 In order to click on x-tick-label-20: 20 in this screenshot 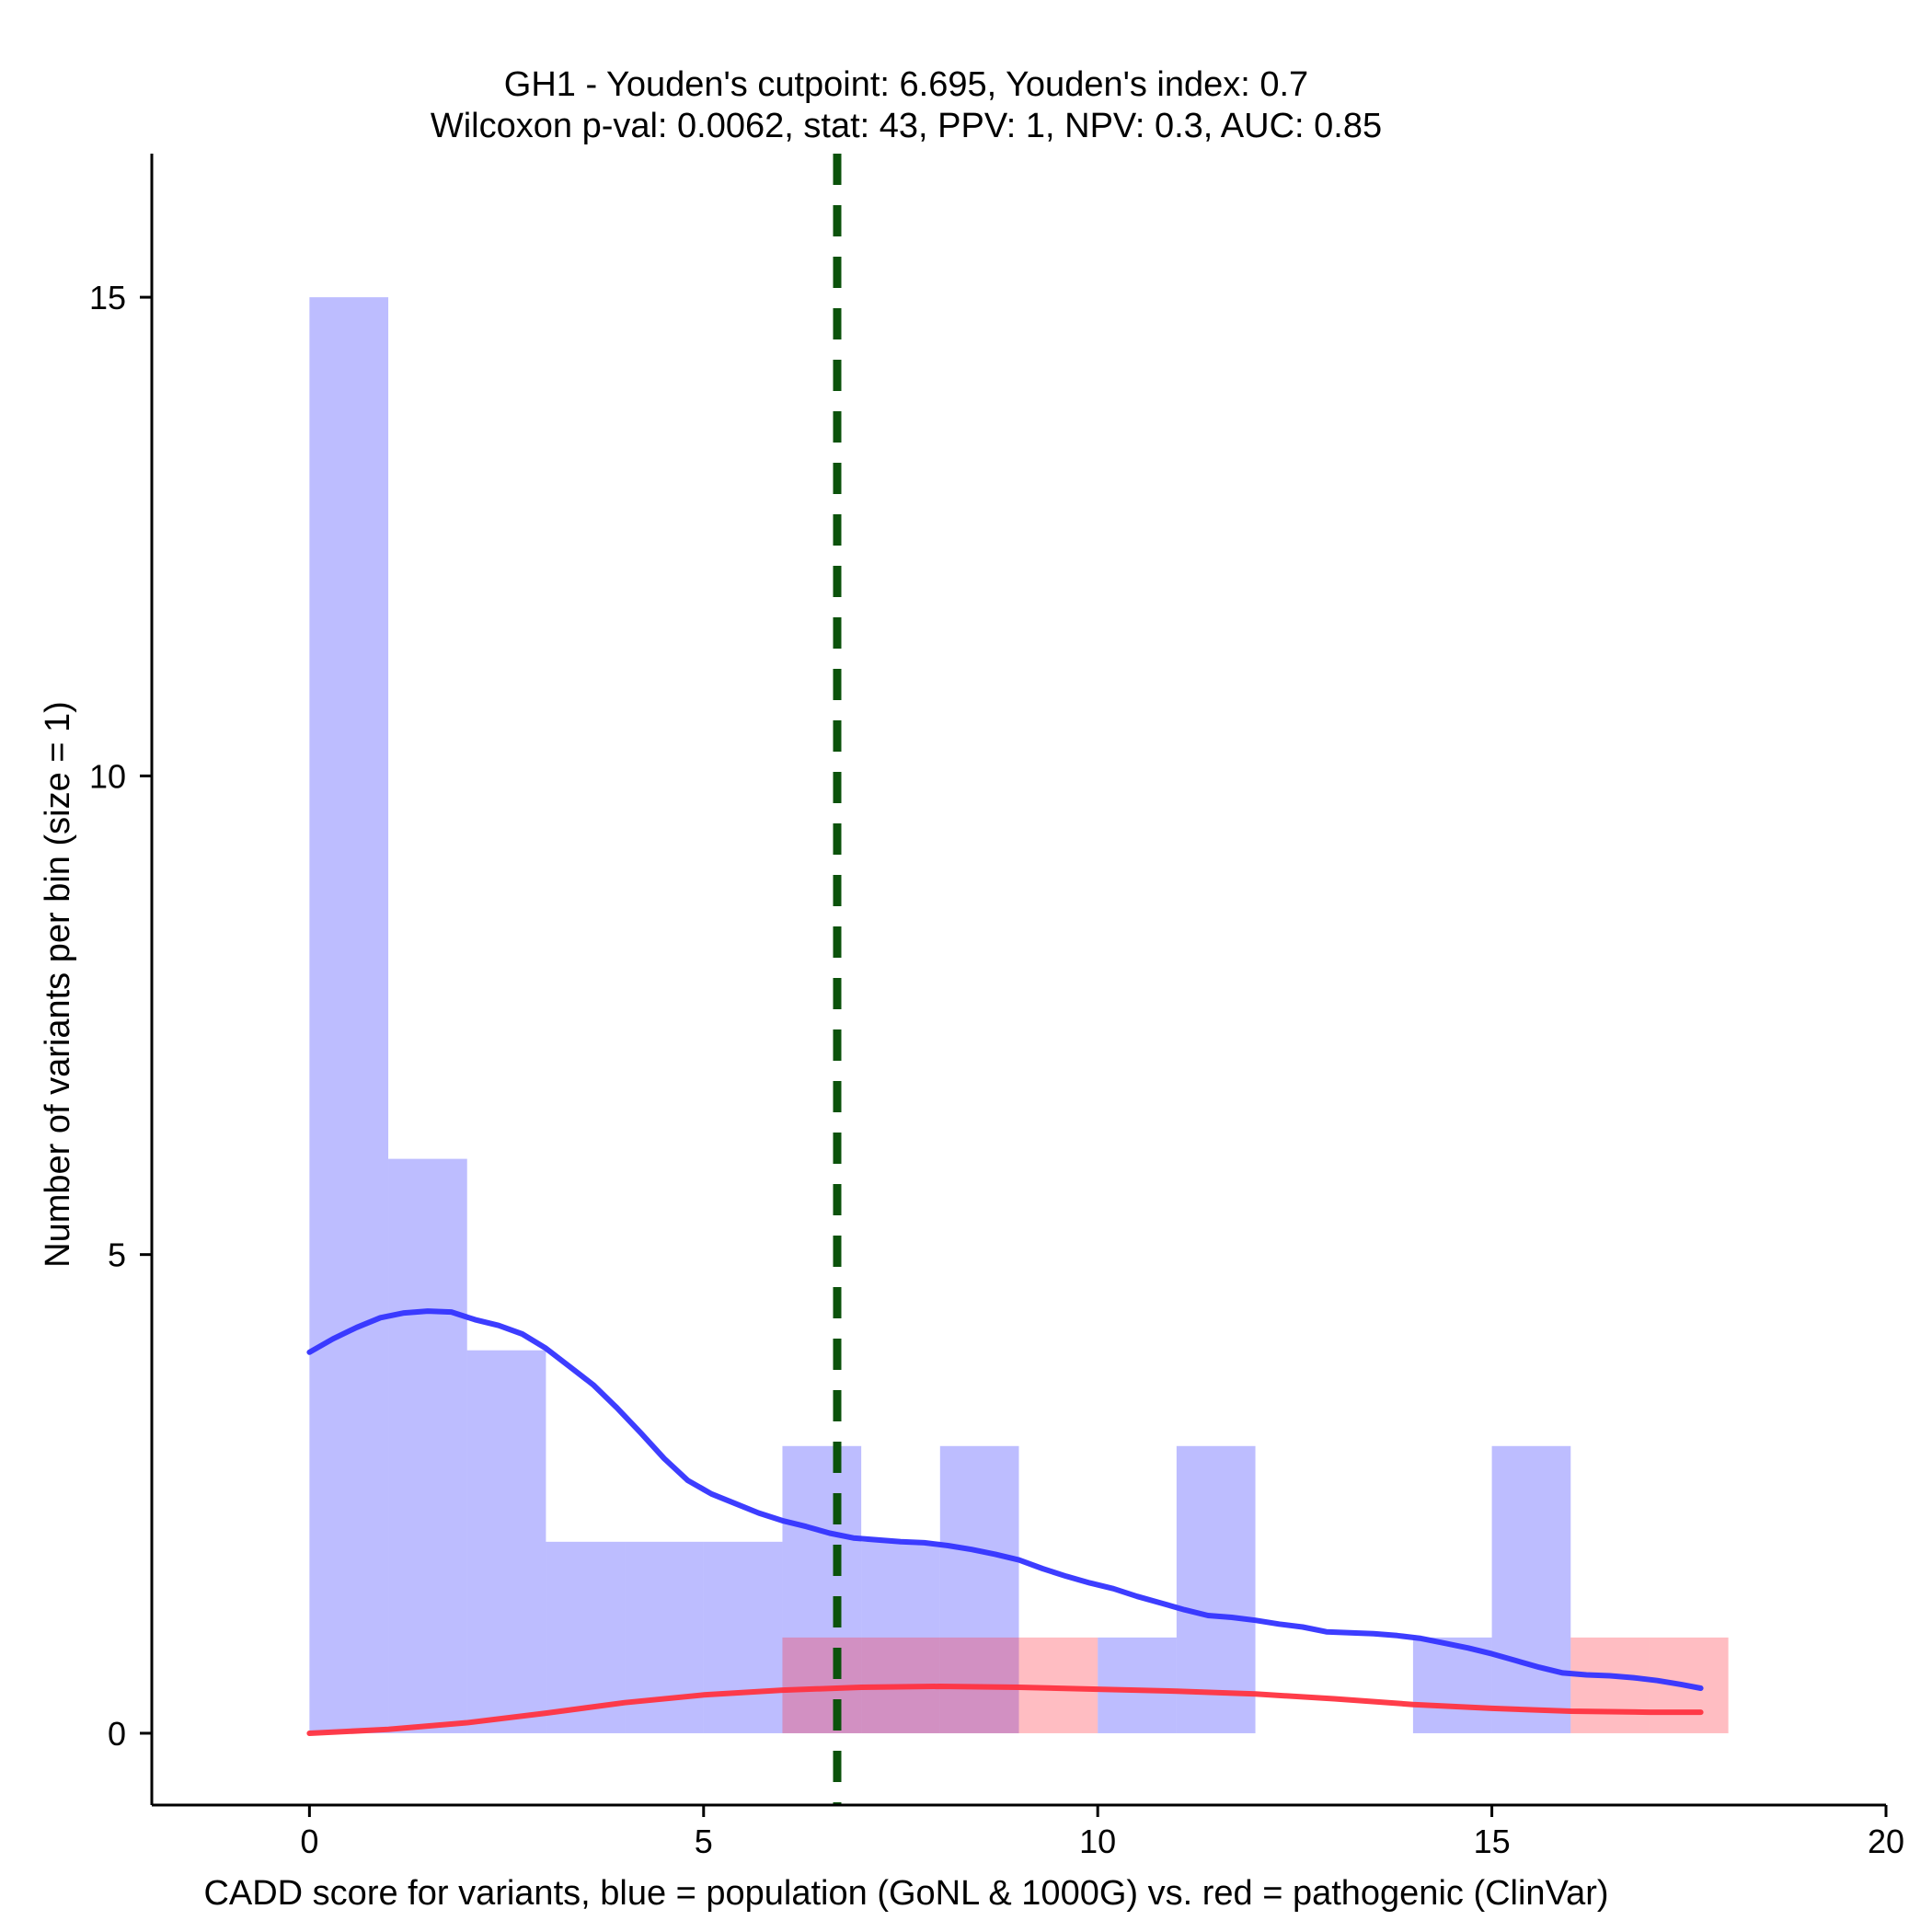, I will do `click(1886, 1841)`.